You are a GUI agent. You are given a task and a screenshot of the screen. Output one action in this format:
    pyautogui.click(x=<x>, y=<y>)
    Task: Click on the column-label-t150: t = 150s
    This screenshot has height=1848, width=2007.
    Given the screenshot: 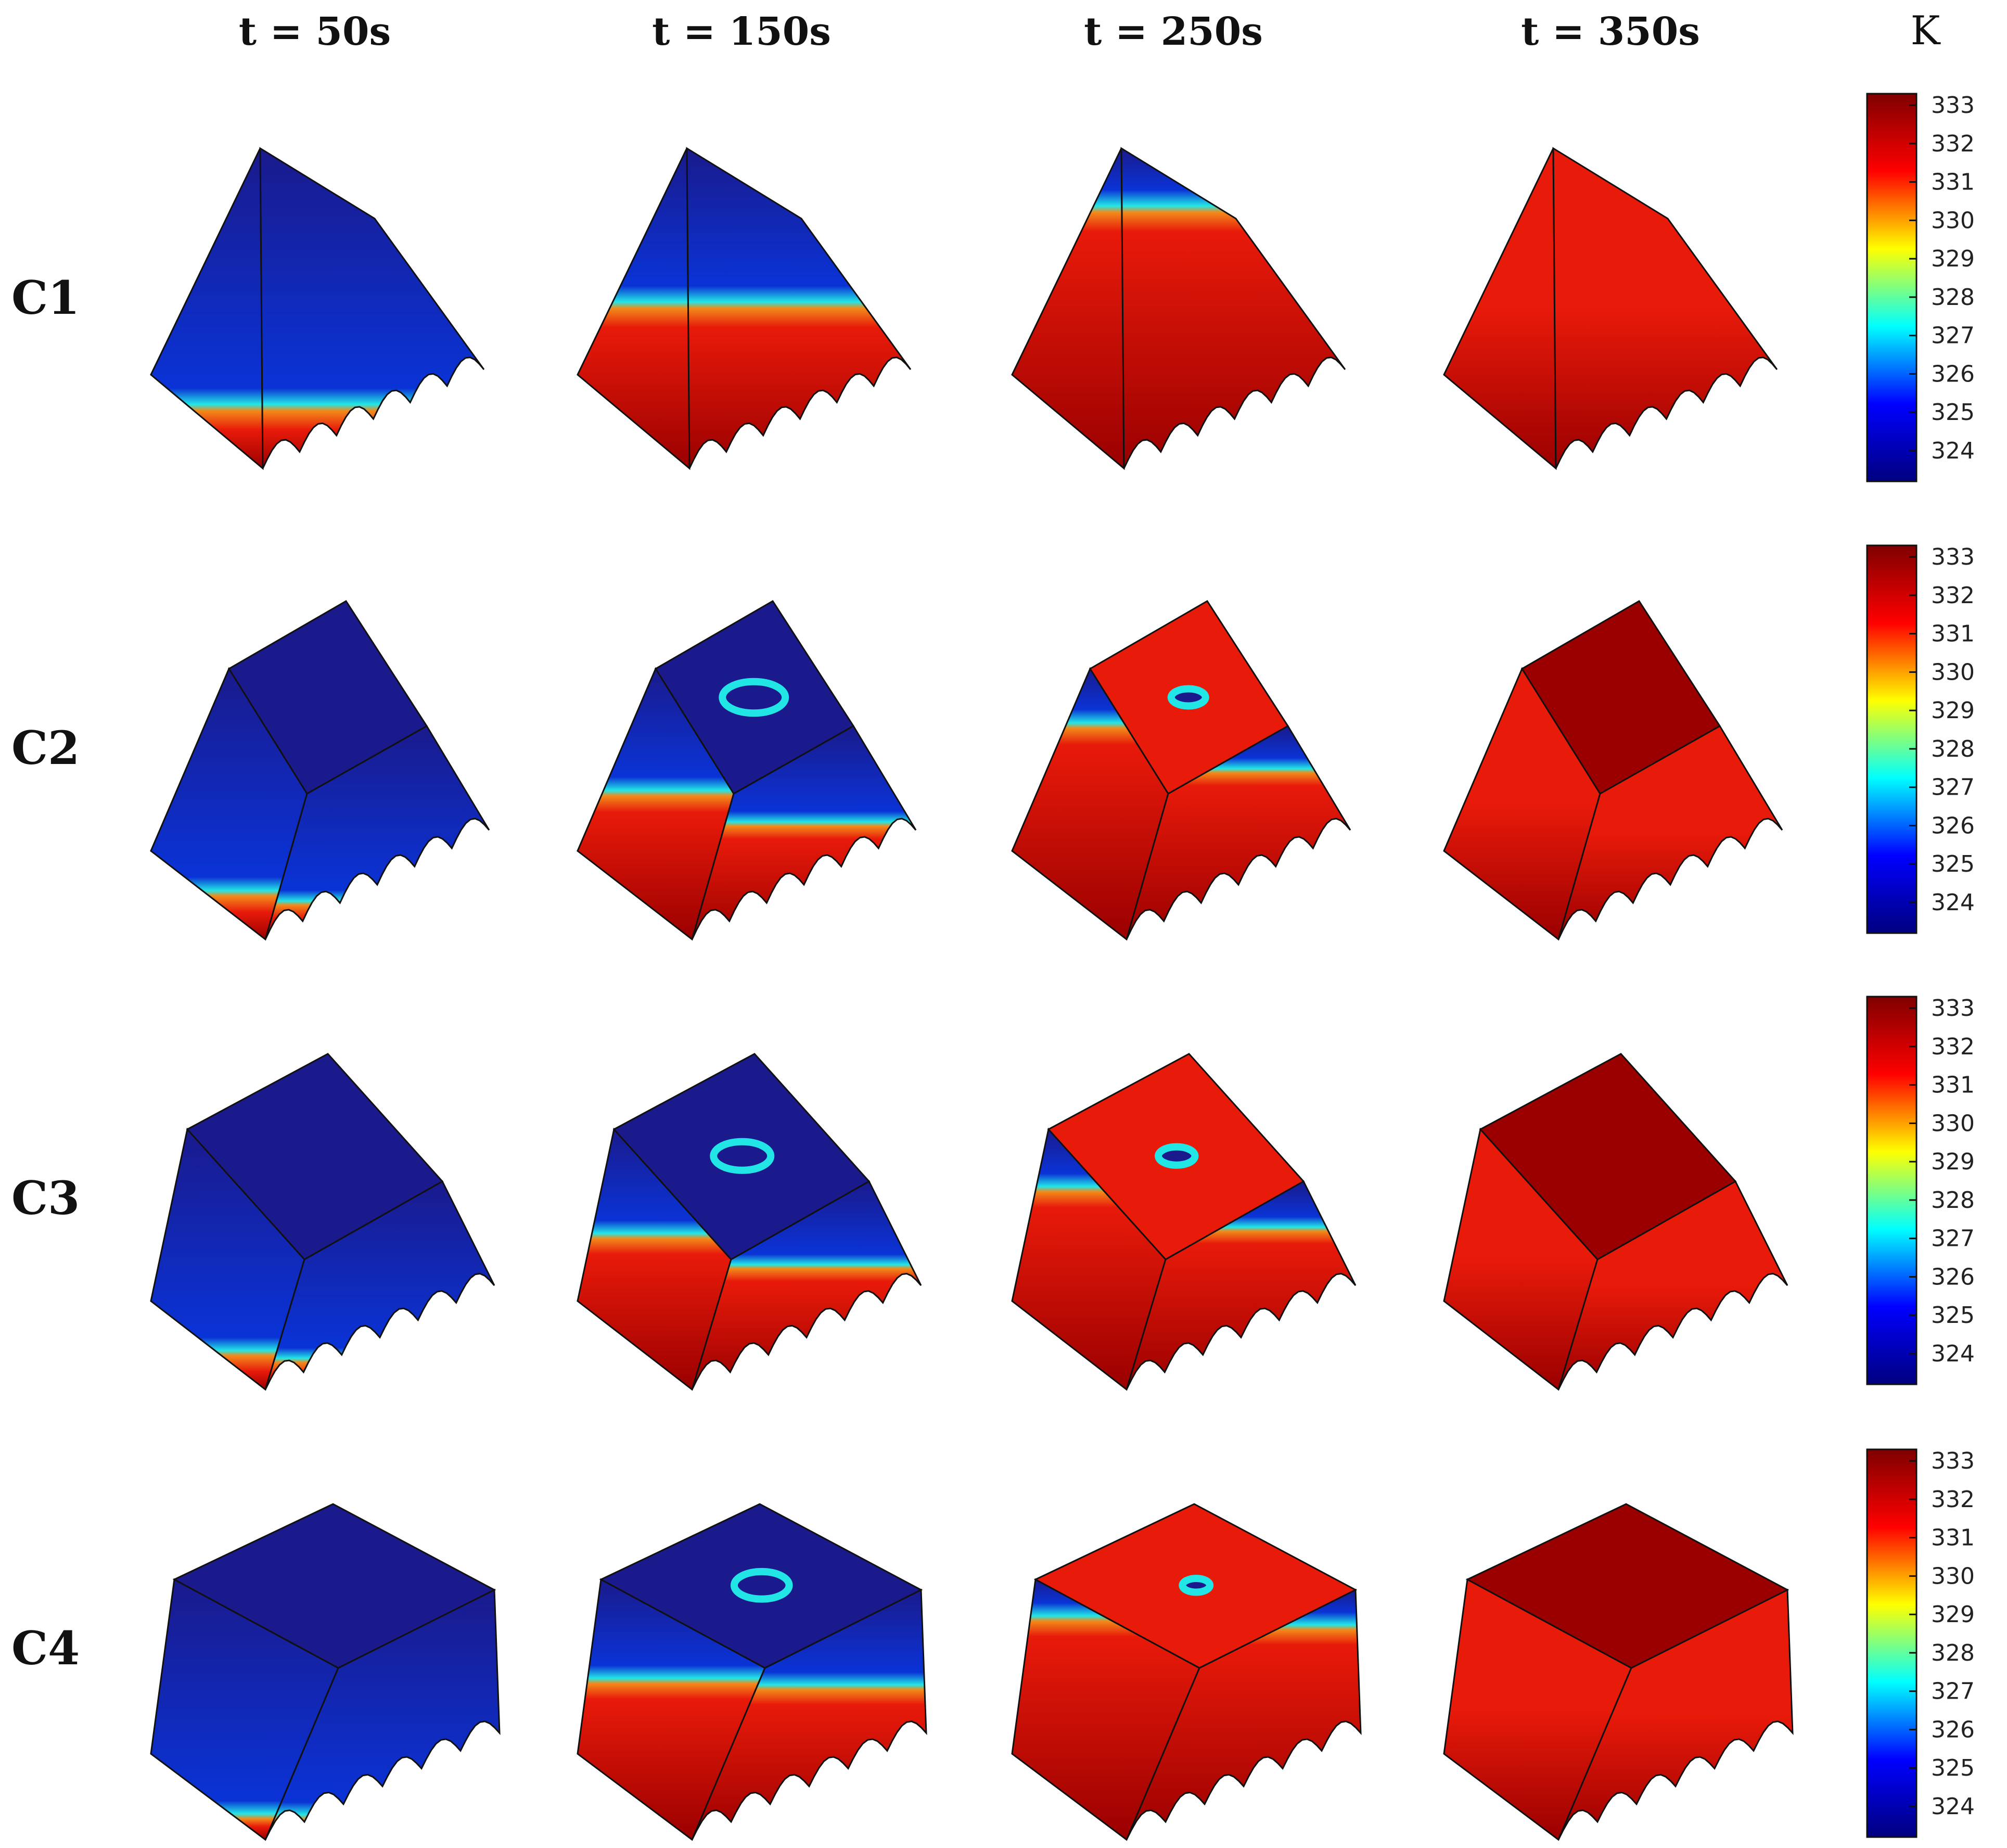 What is the action you would take?
    pyautogui.click(x=741, y=31)
    